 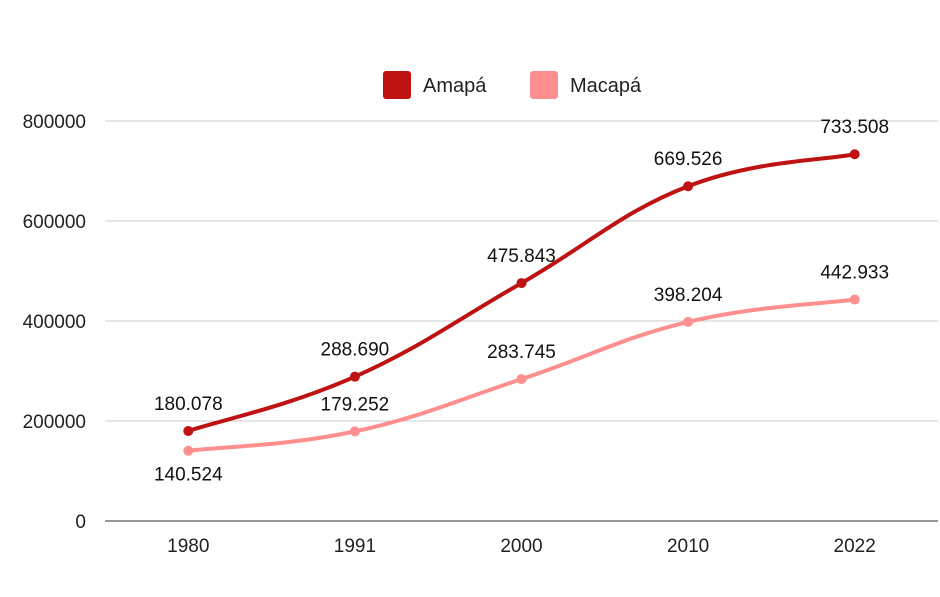 What do you see at coordinates (688, 546) in the screenshot?
I see `x-tick-label: 2010` at bounding box center [688, 546].